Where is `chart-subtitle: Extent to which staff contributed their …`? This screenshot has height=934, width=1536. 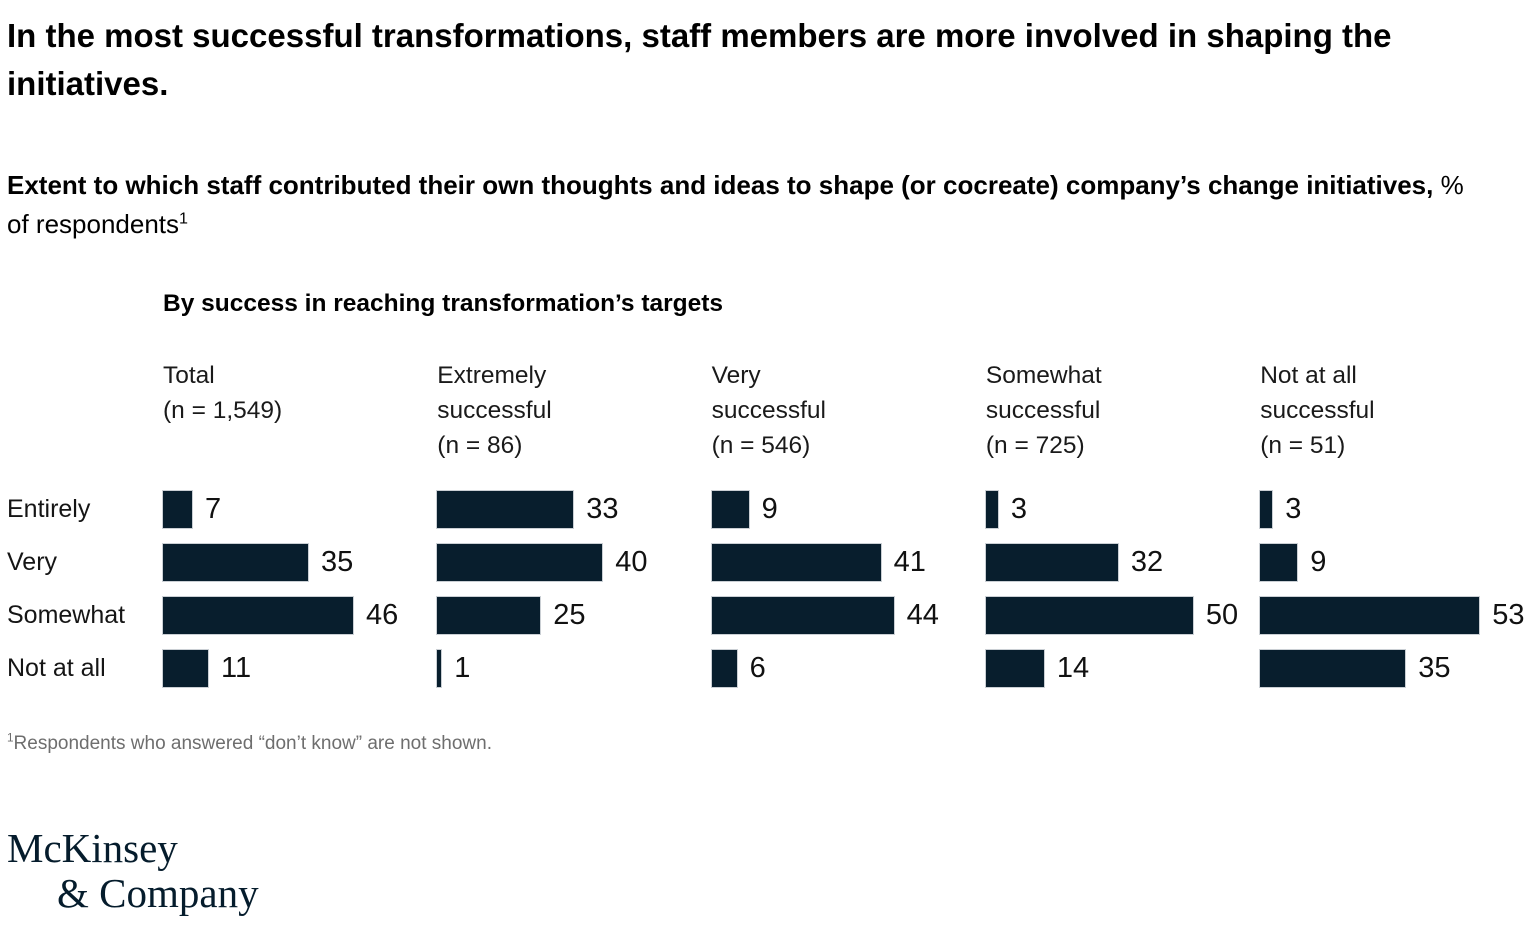 chart-subtitle: Extent to which staff contributed their … is located at coordinates (744, 205).